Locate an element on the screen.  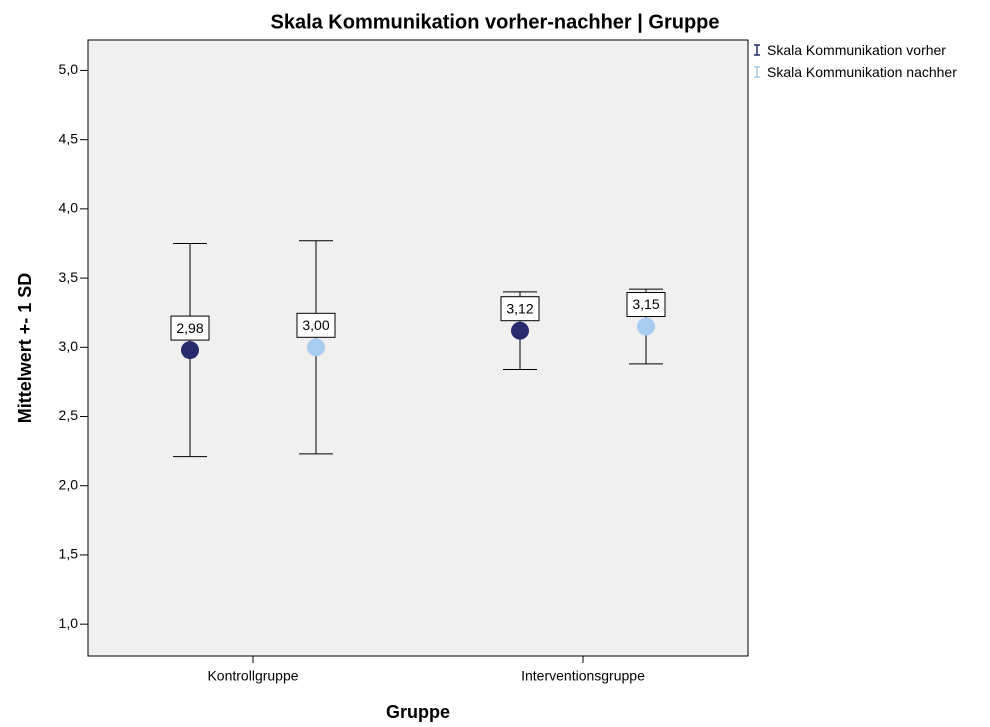
legend-label: Skala Kommunikation vorher is located at coordinates (856, 50).